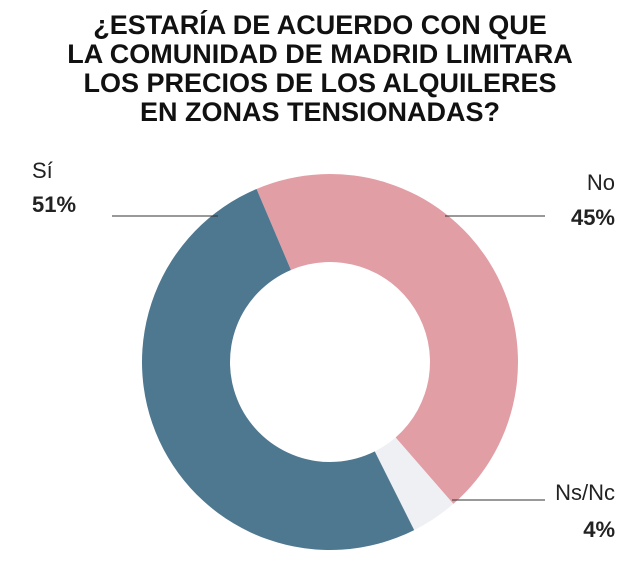  Describe the element at coordinates (319, 83) in the screenshot. I see `chart-title: LOS PRECIOS DE LOS ALQUILERES` at that location.